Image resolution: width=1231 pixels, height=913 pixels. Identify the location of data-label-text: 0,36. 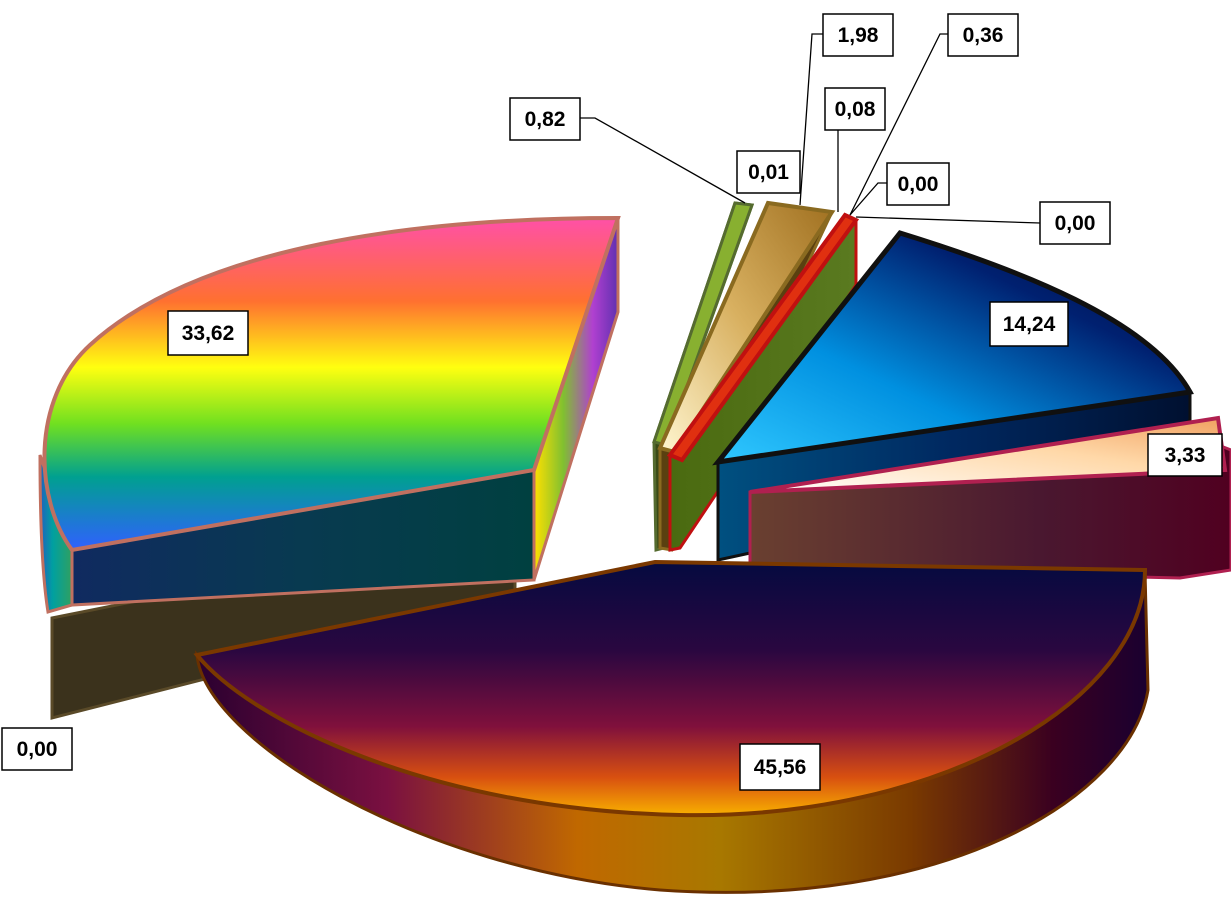
(983, 35).